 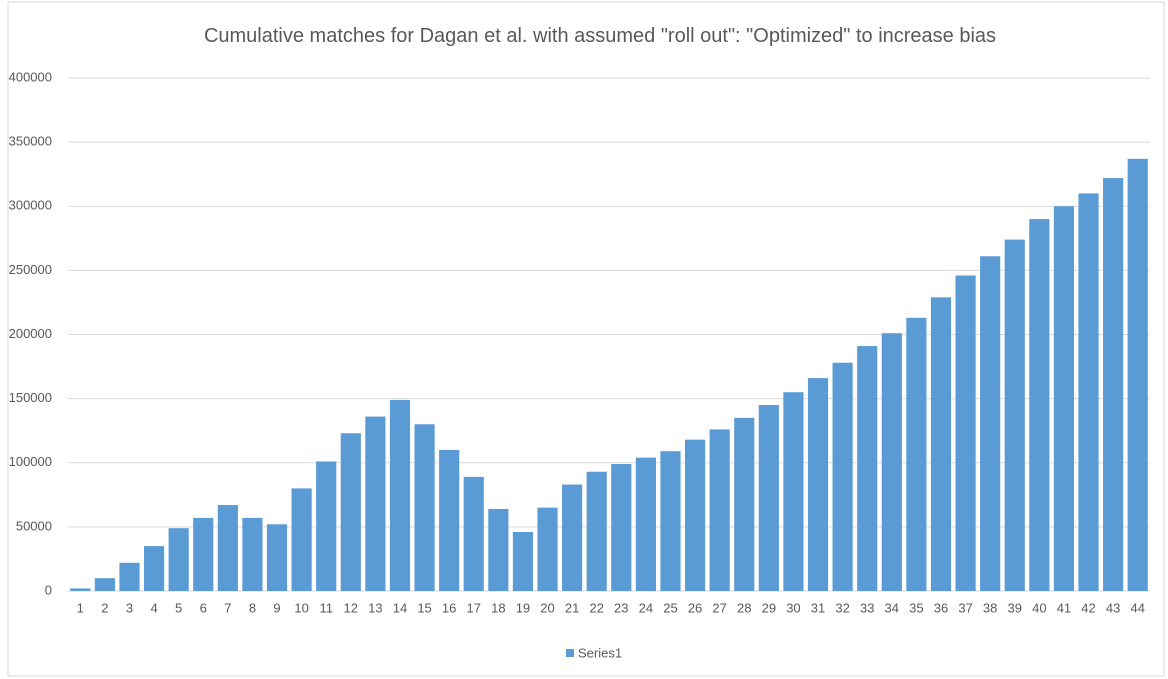 What do you see at coordinates (30, 461) in the screenshot?
I see `y-tick-label: 100000` at bounding box center [30, 461].